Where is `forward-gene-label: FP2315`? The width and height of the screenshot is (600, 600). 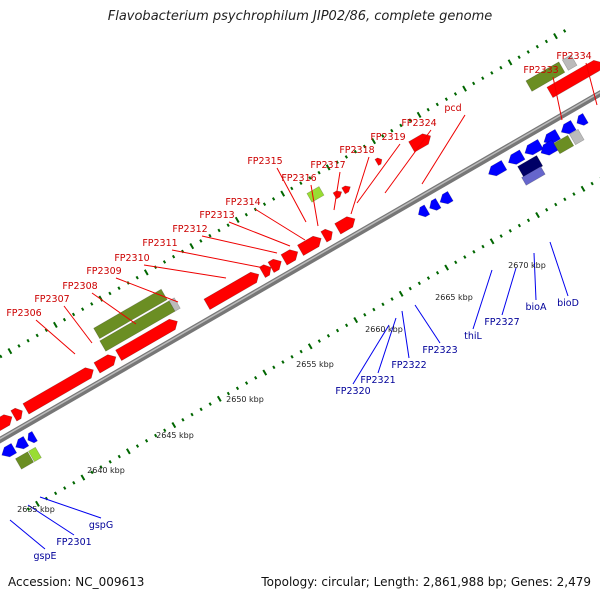 forward-gene-label: FP2315 is located at coordinates (264, 161).